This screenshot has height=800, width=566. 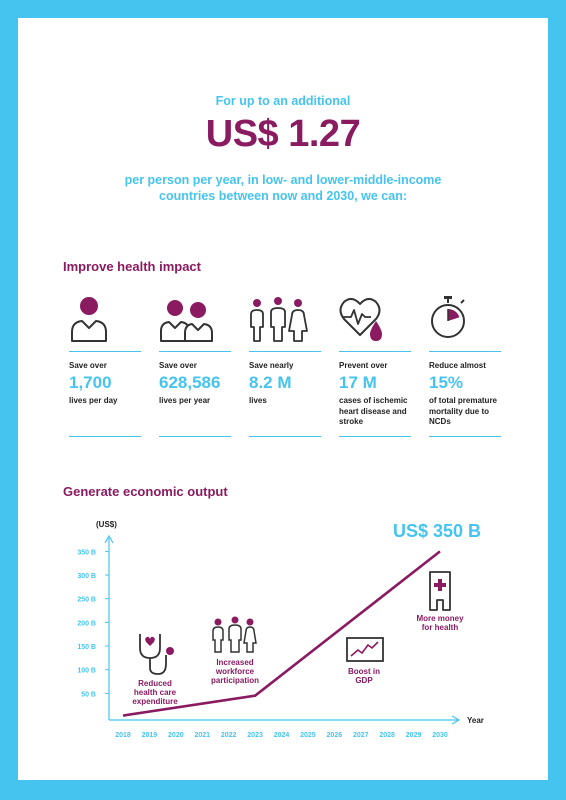 What do you see at coordinates (387, 735) in the screenshot?
I see `x-tick-label: 2028` at bounding box center [387, 735].